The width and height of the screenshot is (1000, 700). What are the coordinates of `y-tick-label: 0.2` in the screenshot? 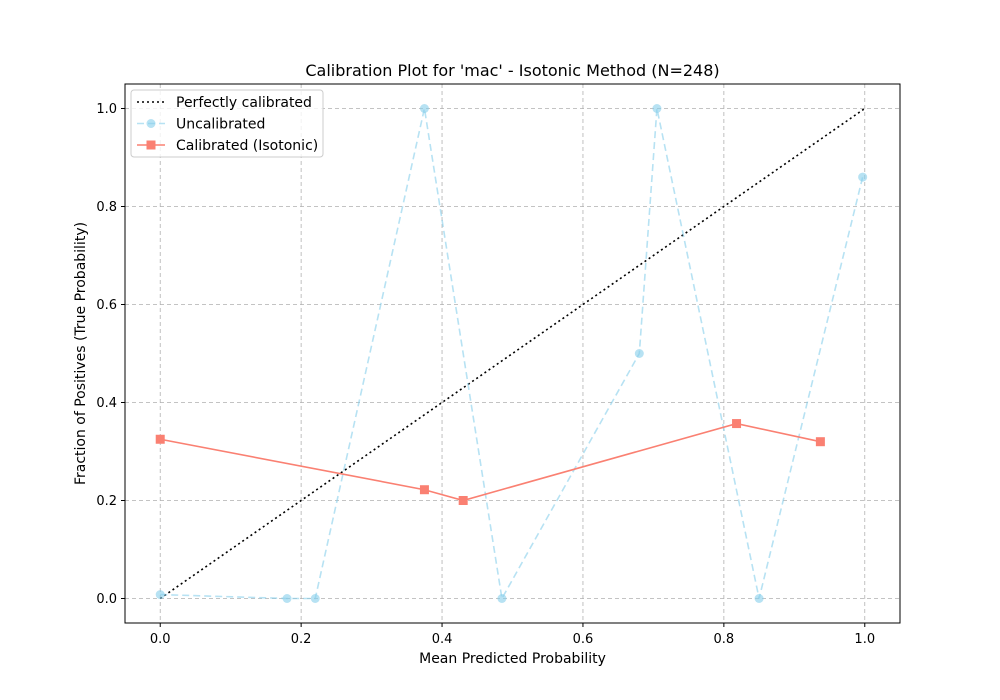 It's located at (106, 501).